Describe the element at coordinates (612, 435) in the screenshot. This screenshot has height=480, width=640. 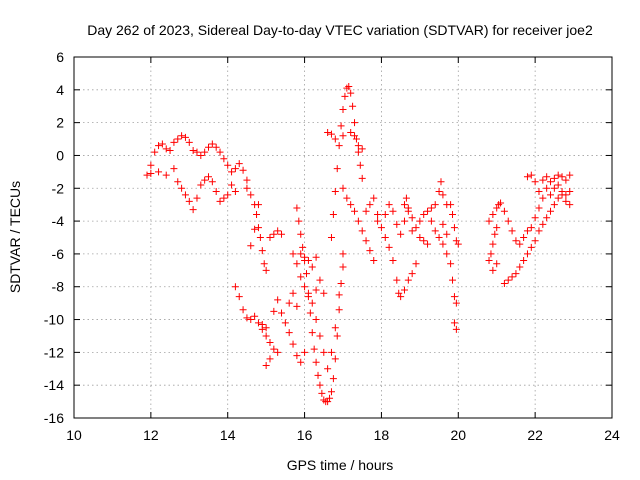
I see `x-tick-label: 24` at that location.